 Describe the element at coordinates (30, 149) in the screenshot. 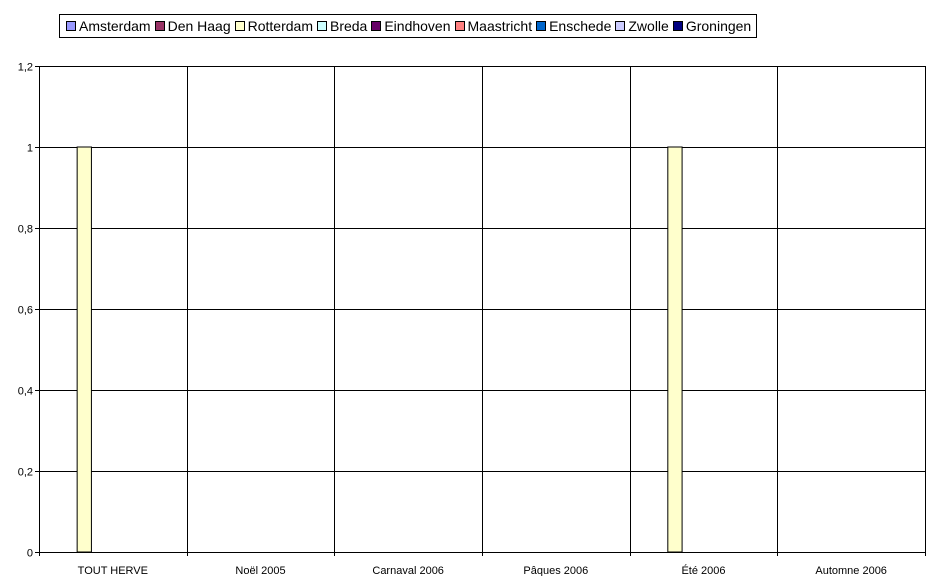

I see `y-tick-label: 1` at that location.